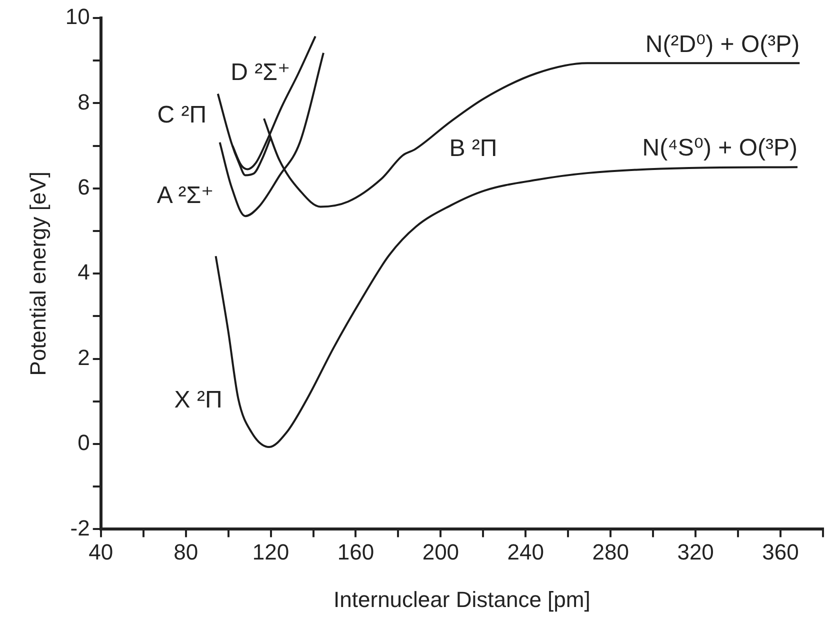  Describe the element at coordinates (84, 272) in the screenshot. I see `y-tick-label: 4` at that location.